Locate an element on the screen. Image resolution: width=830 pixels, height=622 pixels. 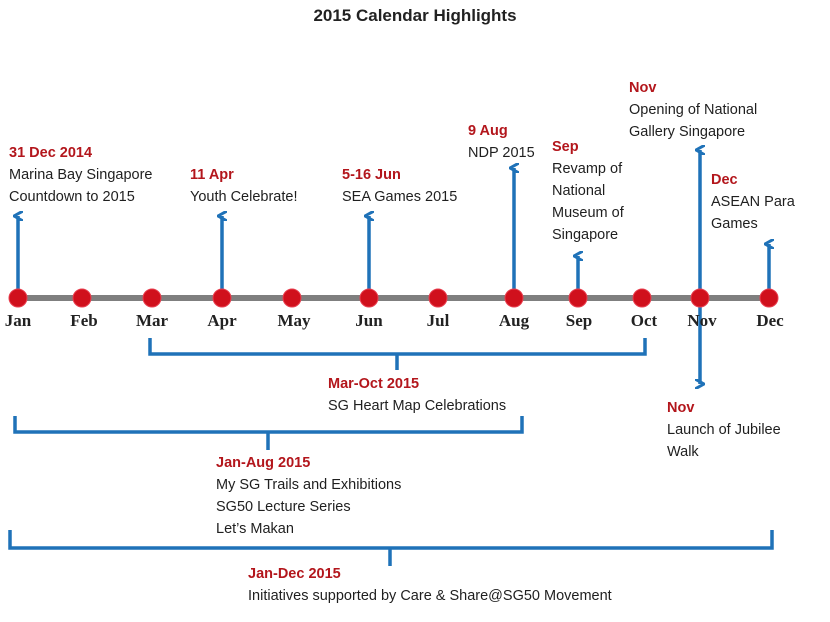
event-text: Games is located at coordinates (734, 224).